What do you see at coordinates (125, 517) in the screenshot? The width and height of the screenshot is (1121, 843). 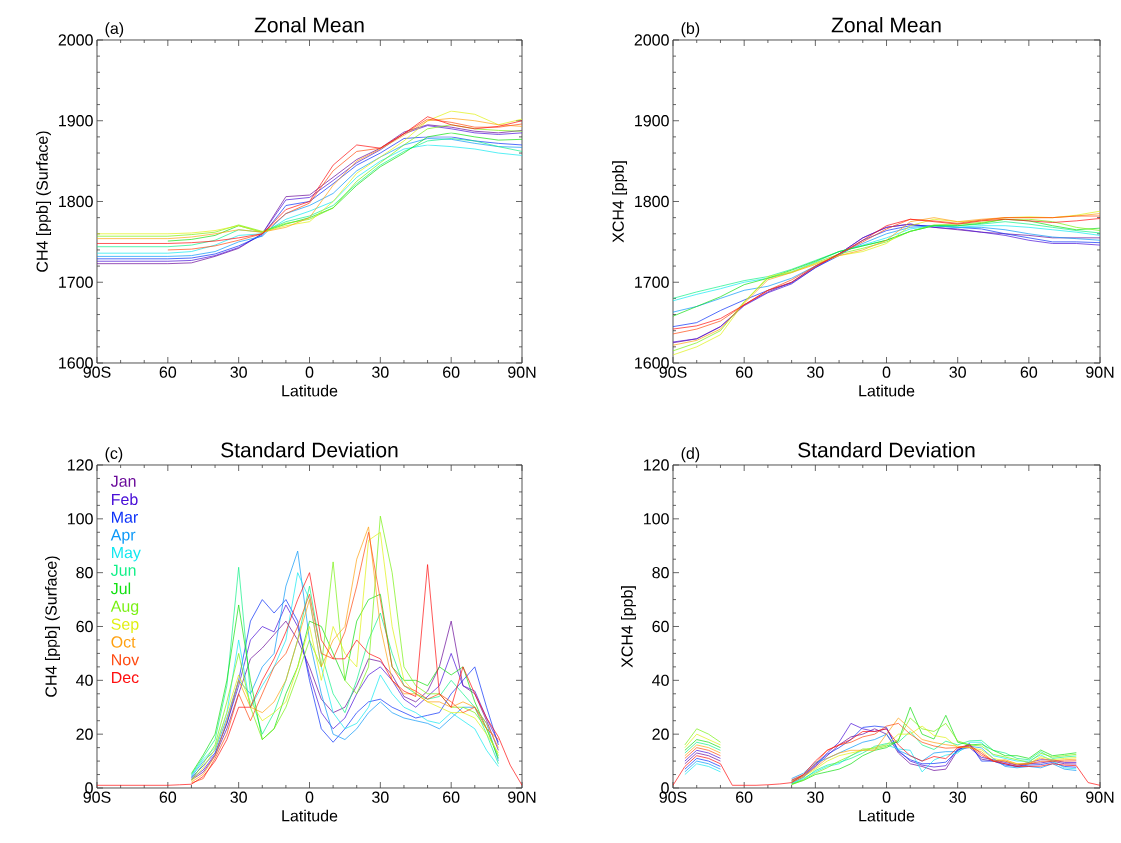 I see `text: Mar` at bounding box center [125, 517].